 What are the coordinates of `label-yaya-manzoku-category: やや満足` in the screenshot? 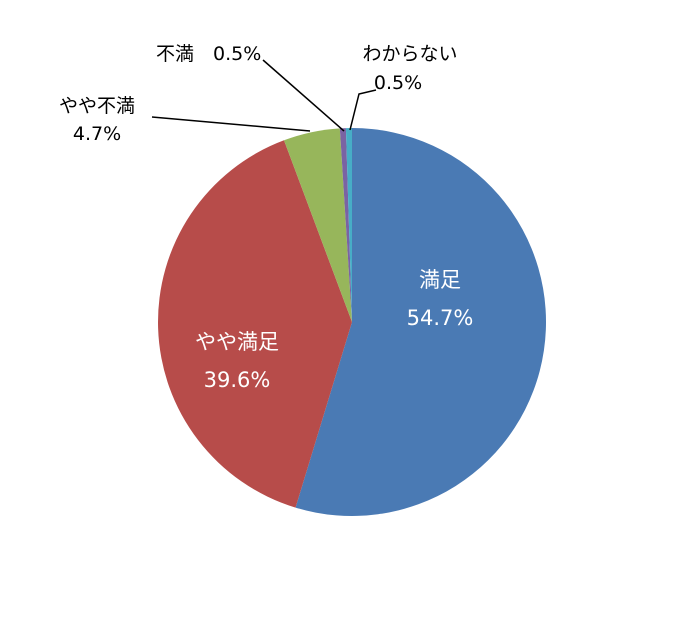 It's located at (237, 342).